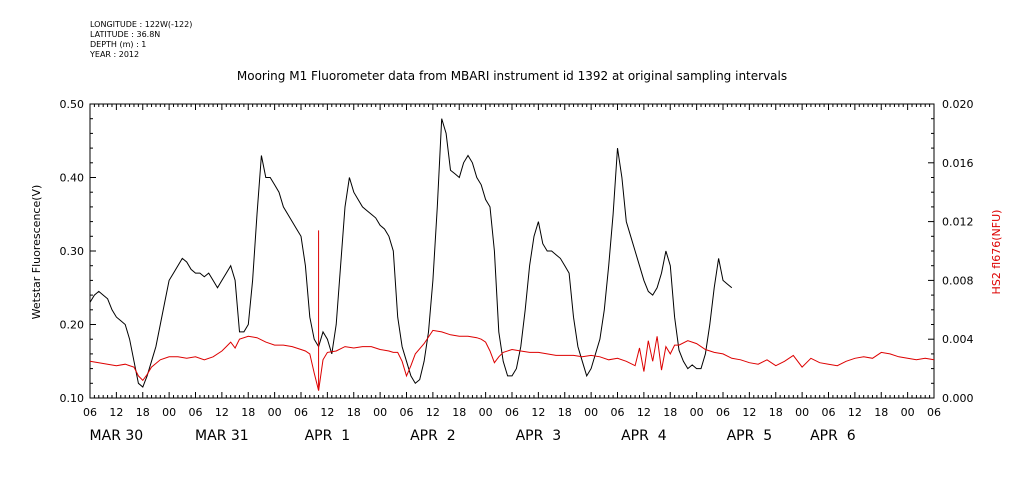 Image resolution: width=1009 pixels, height=504 pixels. I want to click on y2-tick-label: 0.000, so click(958, 398).